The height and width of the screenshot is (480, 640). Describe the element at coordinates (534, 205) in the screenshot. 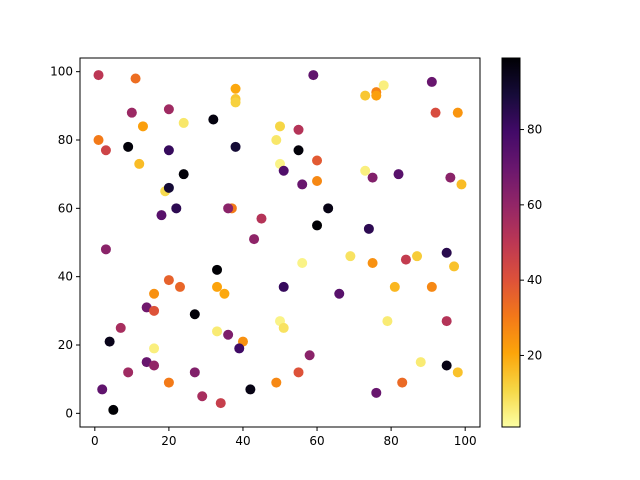

I see `colorbar-tick-label: 60` at that location.